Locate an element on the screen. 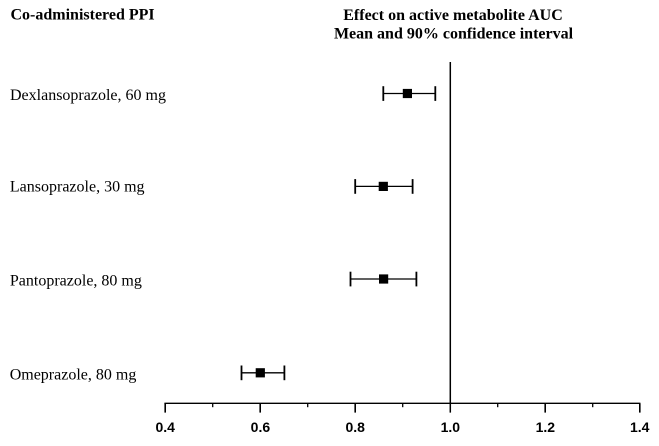  svg-text: 1.2 is located at coordinates (546, 427).